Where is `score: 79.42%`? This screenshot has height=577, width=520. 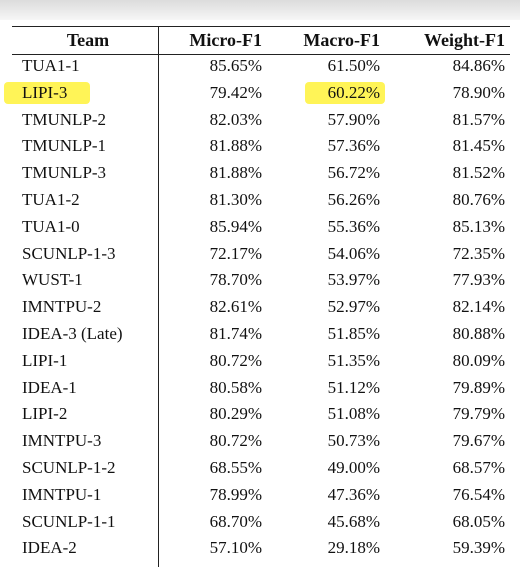
score: 79.42% is located at coordinates (235, 92).